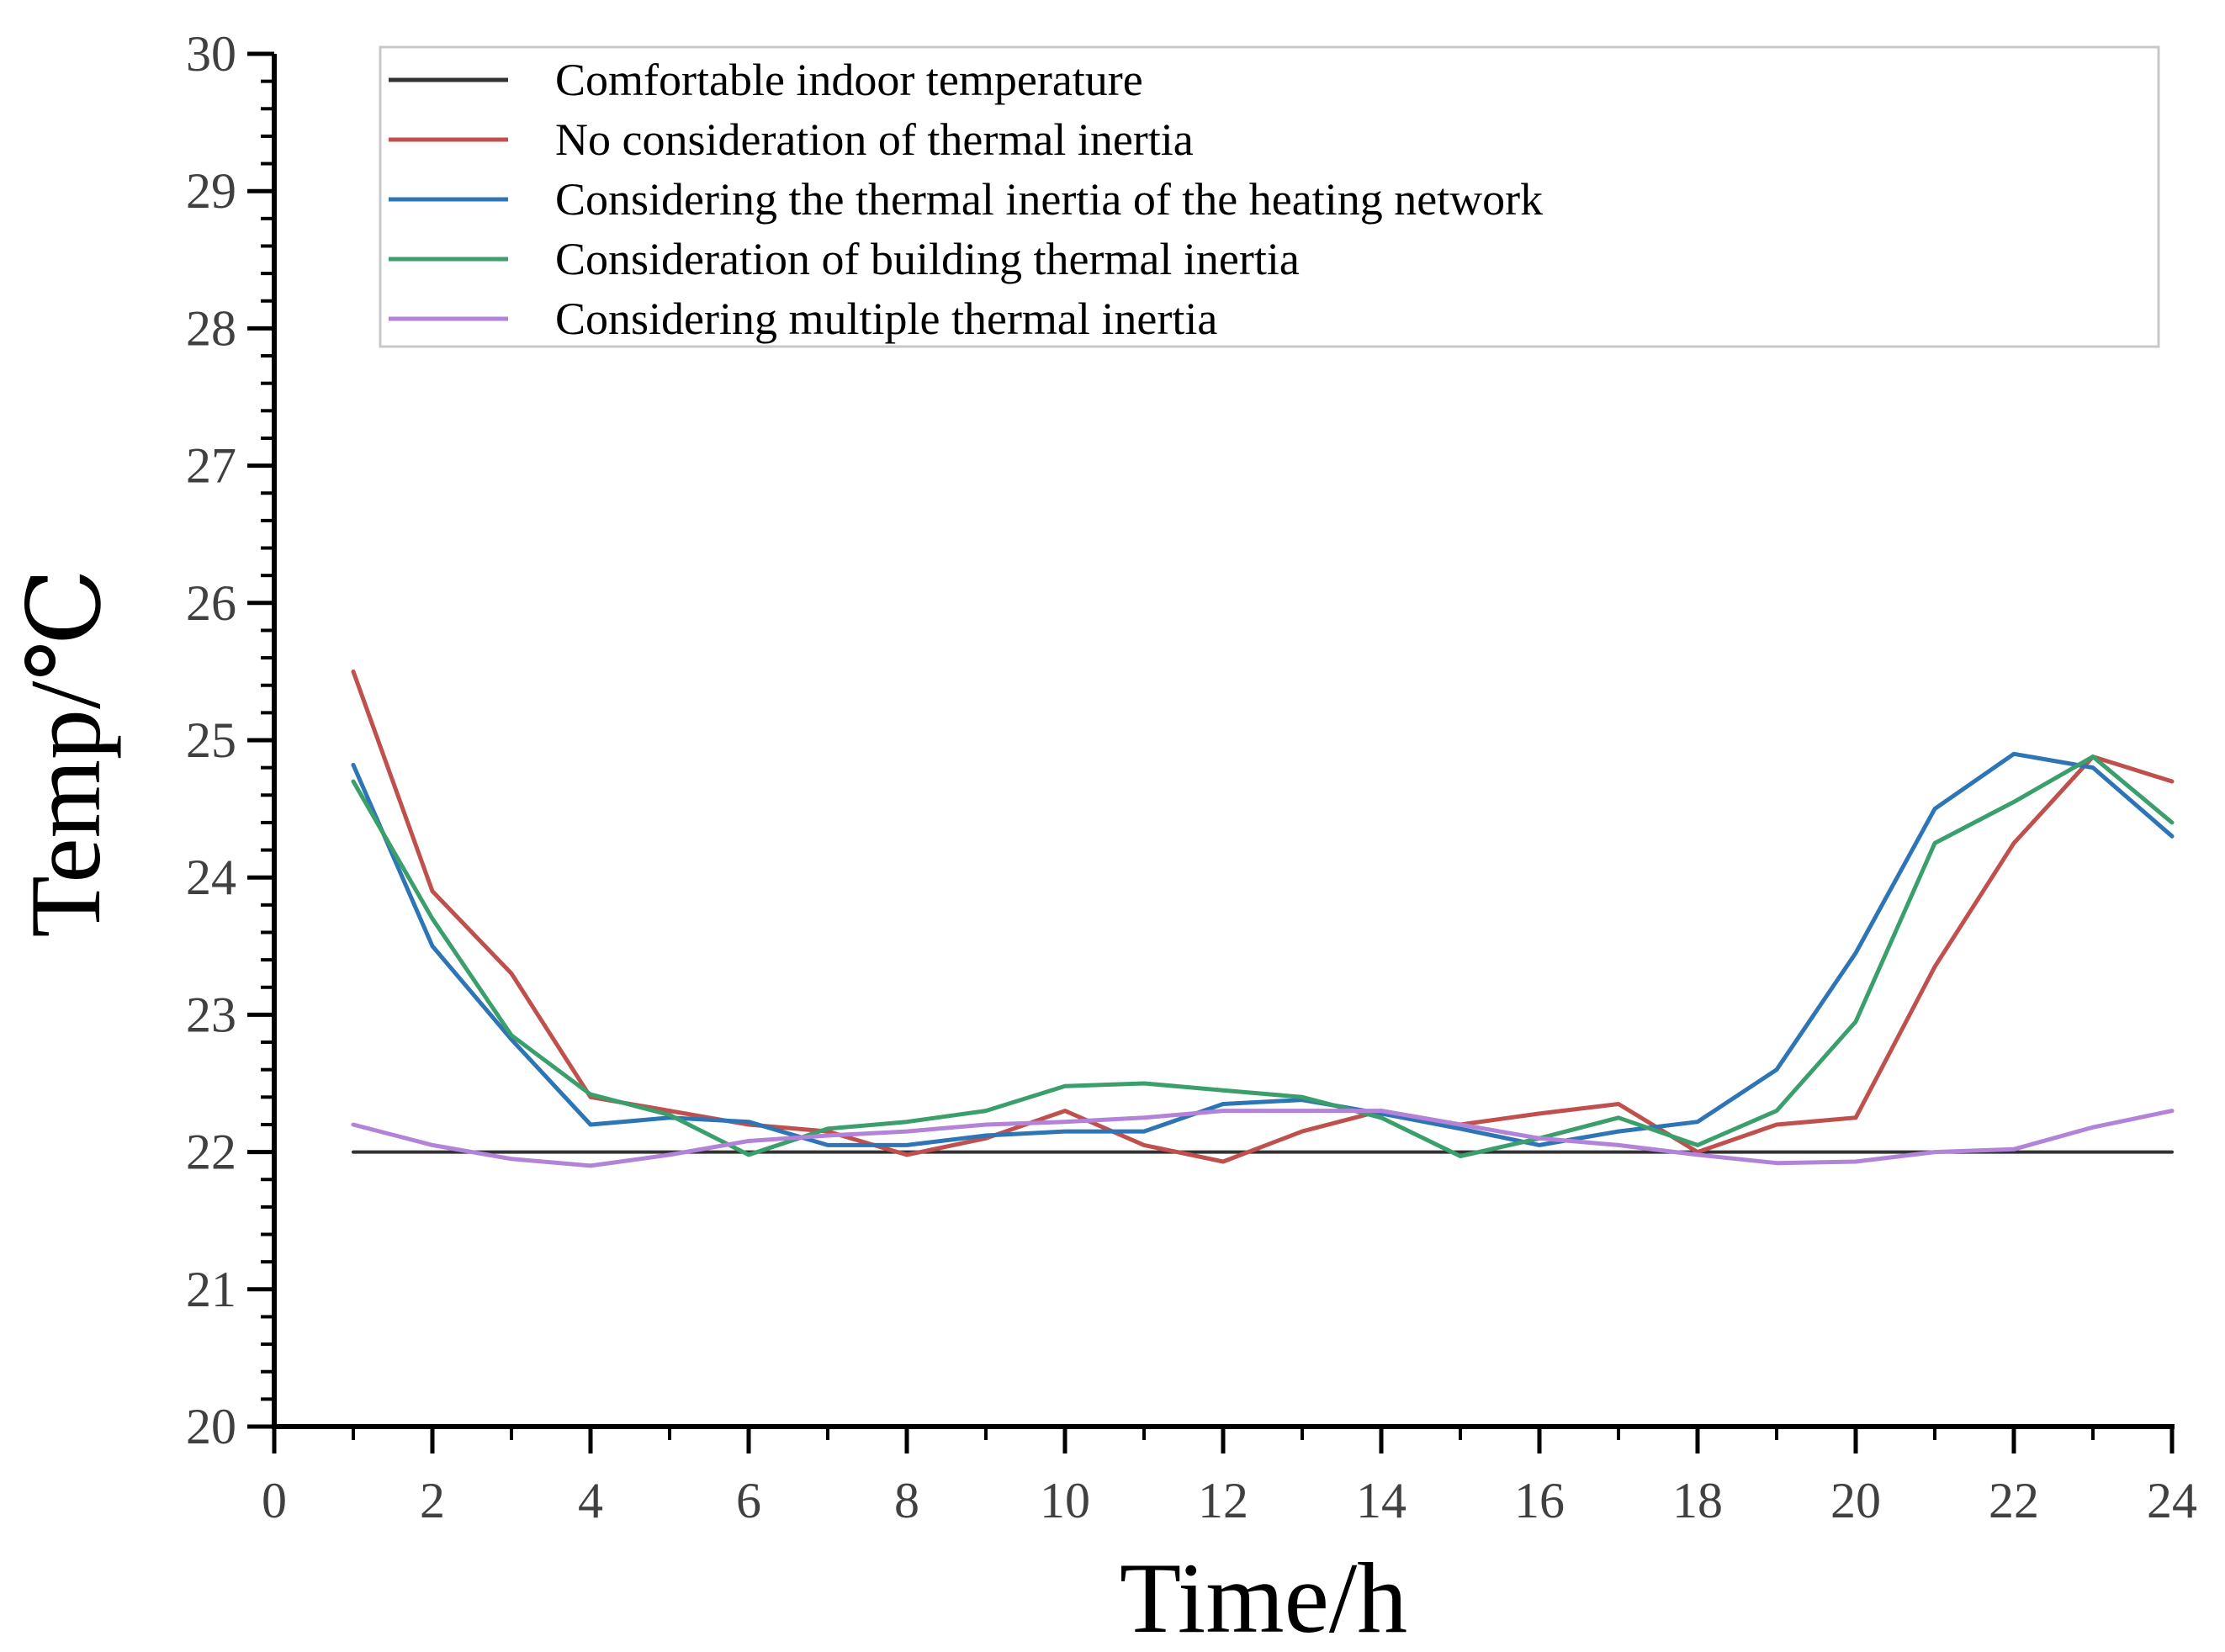  Describe the element at coordinates (874, 139) in the screenshot. I see `legend-label-1: No consideration of thermal inertia` at that location.